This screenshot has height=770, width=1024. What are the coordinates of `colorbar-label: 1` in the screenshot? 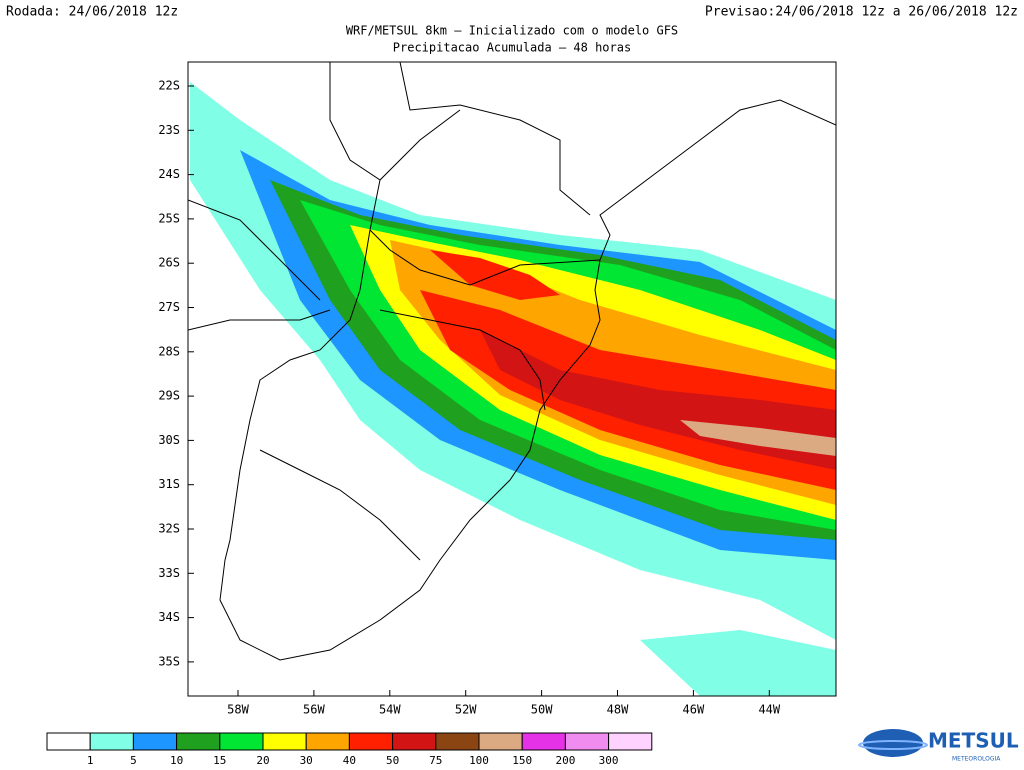 It's located at (90, 760).